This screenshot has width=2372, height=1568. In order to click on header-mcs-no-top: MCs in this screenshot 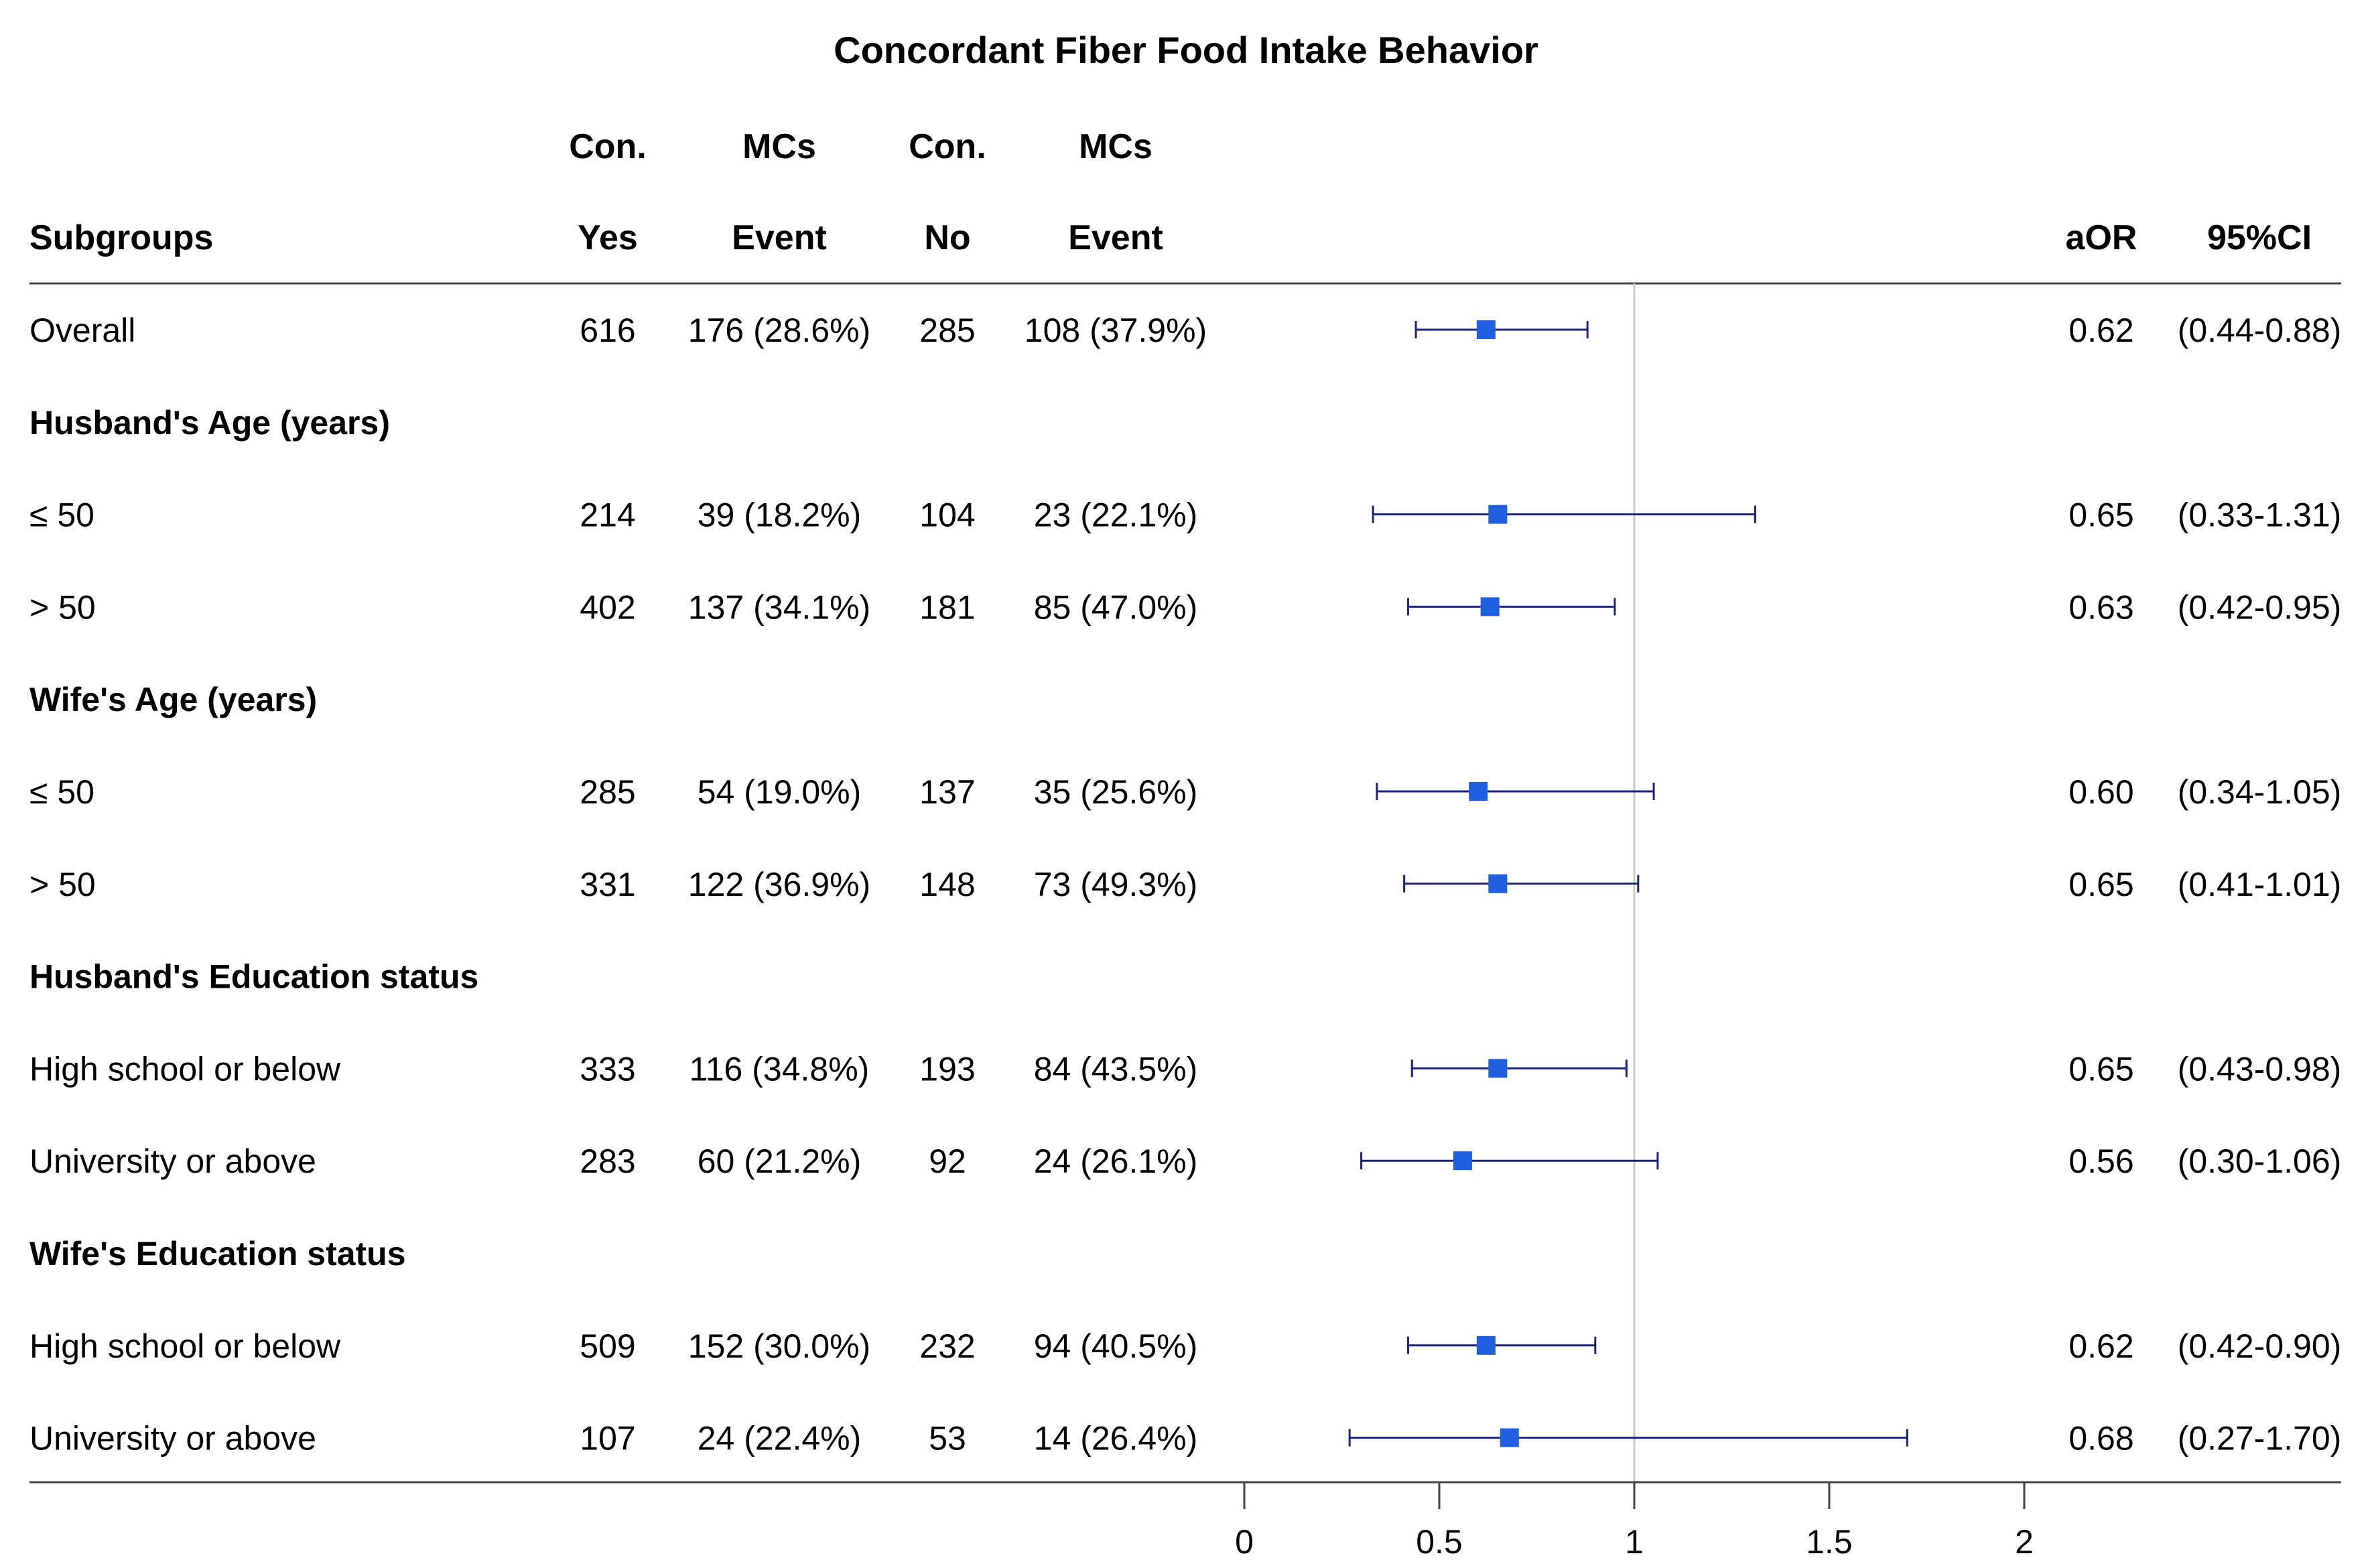, I will do `click(1115, 146)`.